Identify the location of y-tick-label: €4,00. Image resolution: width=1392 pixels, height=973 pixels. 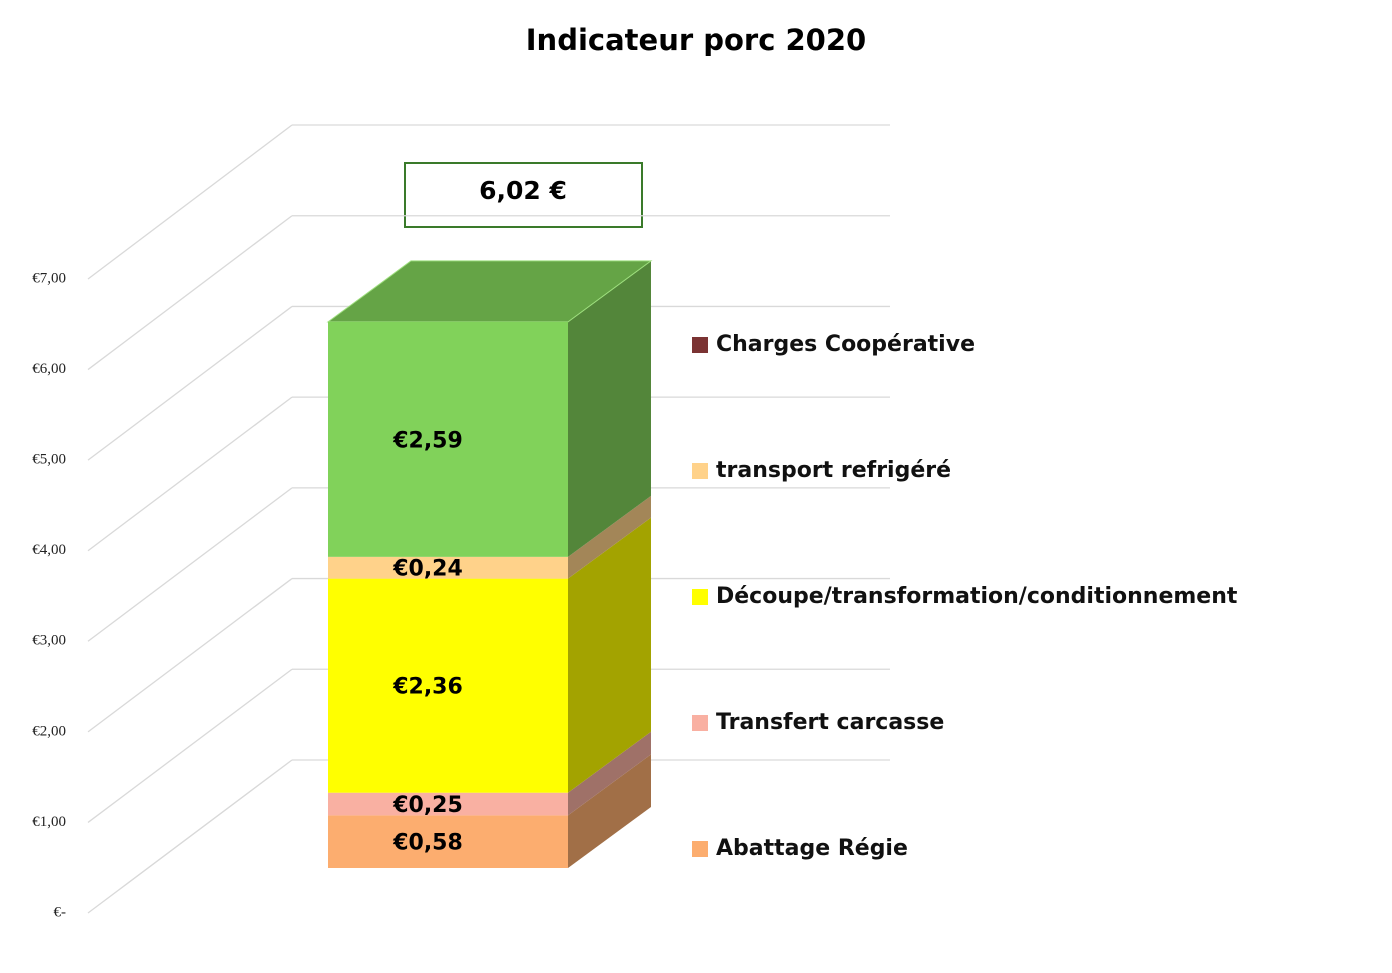
(49, 550).